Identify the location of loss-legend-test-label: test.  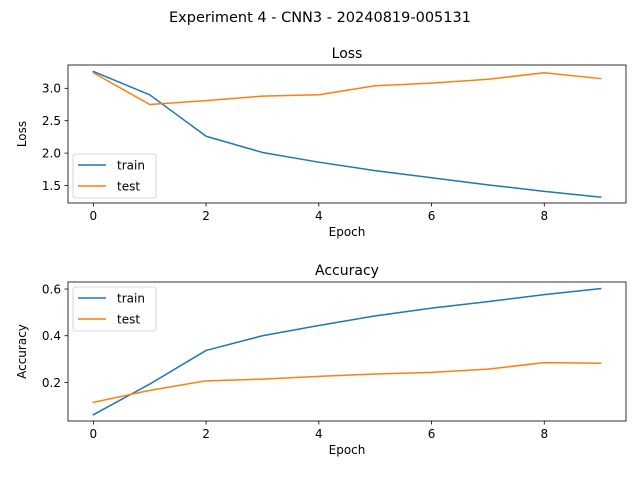
(128, 186).